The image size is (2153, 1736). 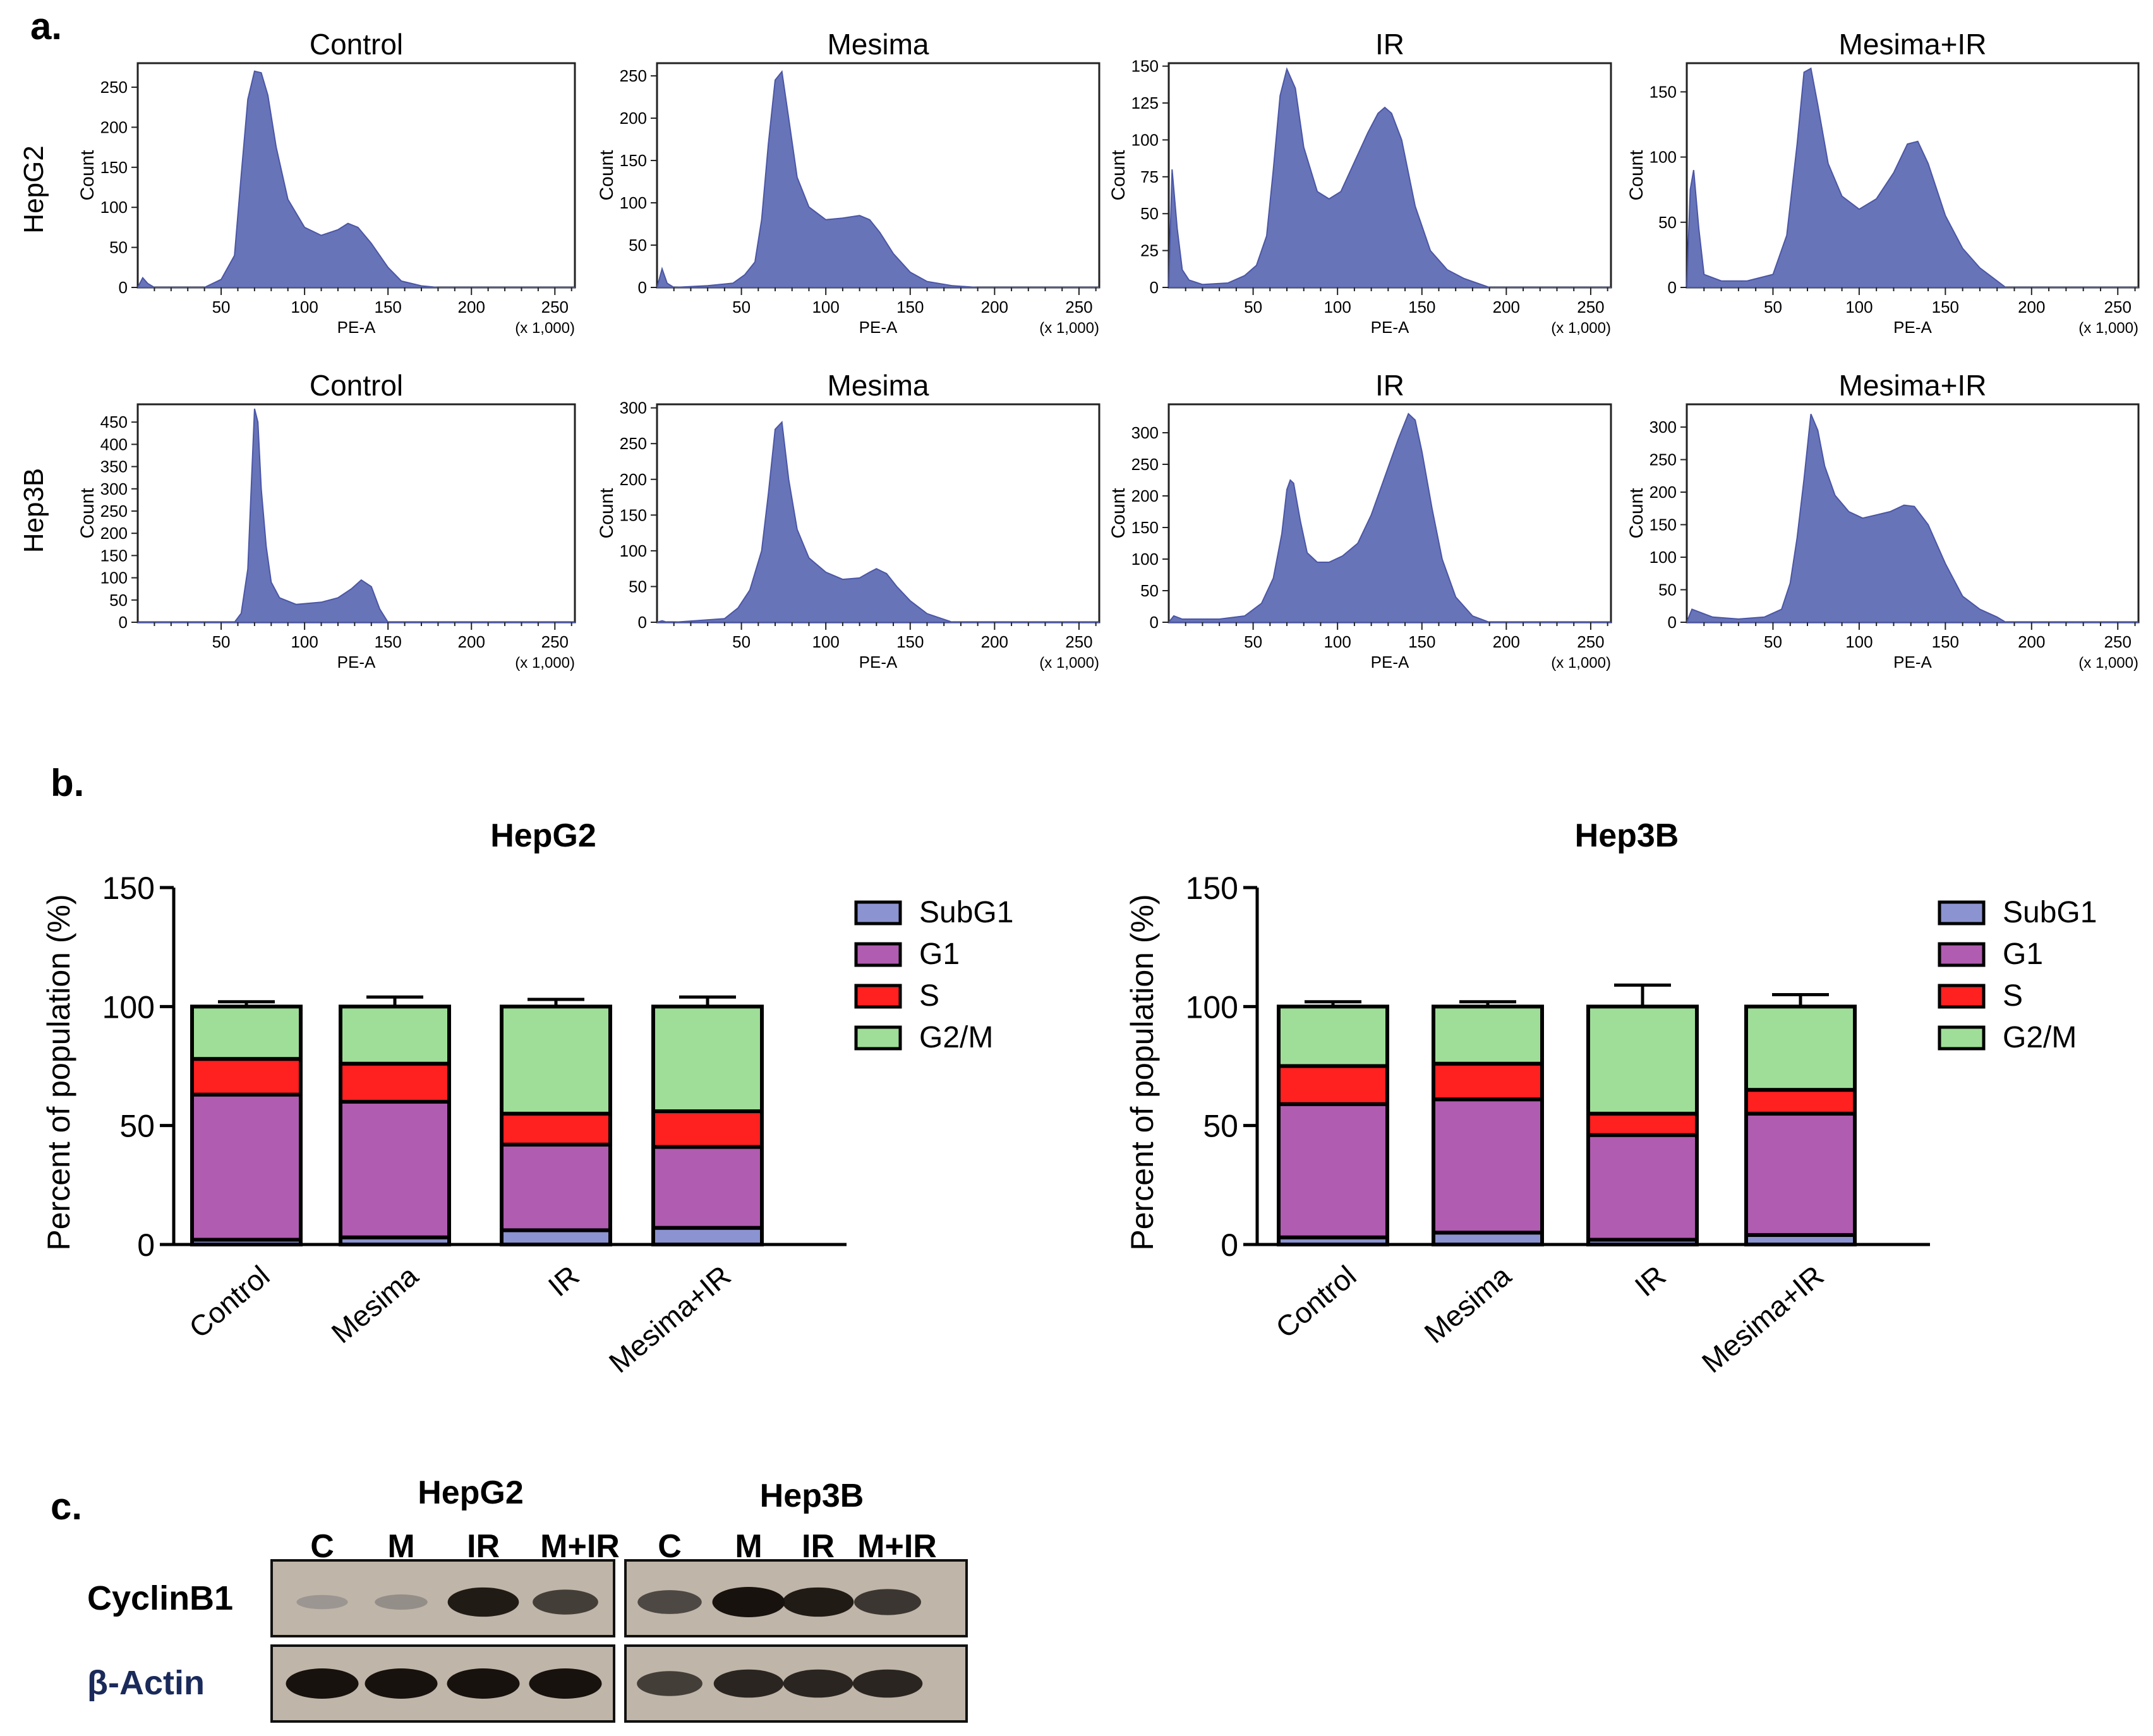 What do you see at coordinates (897, 1546) in the screenshot?
I see `lane-label: M+IR` at bounding box center [897, 1546].